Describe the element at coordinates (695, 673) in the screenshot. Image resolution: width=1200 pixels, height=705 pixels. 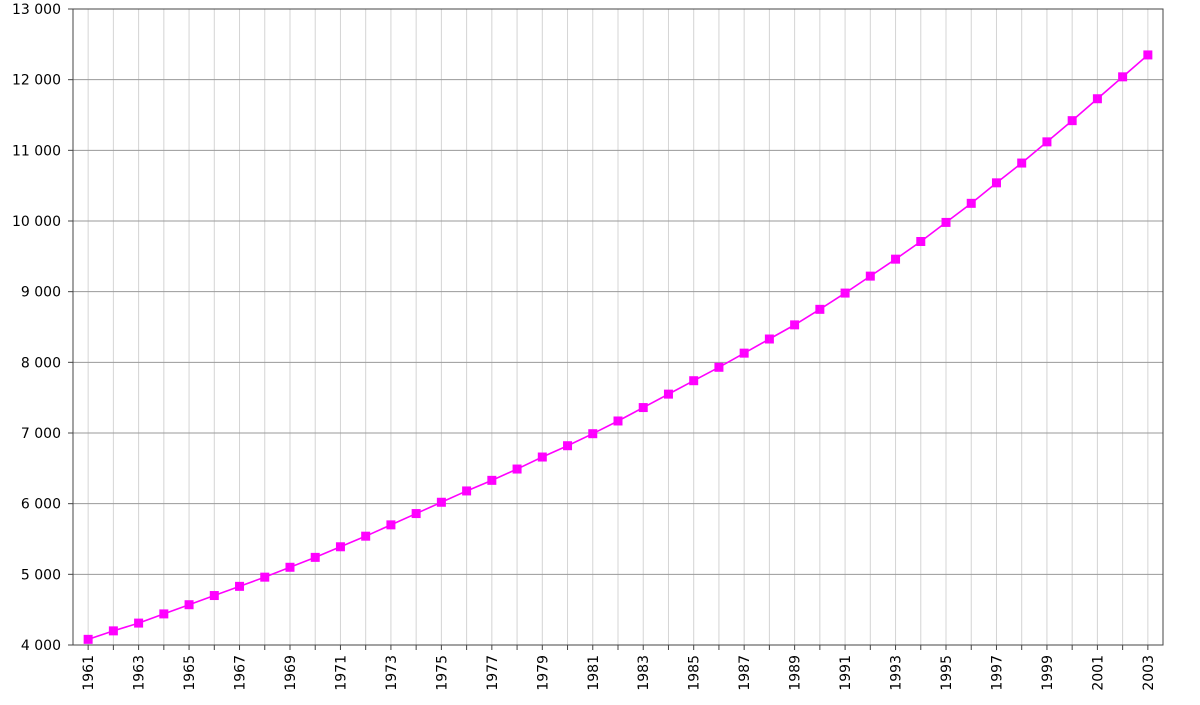
I see `x-tick-label: 1985` at that location.